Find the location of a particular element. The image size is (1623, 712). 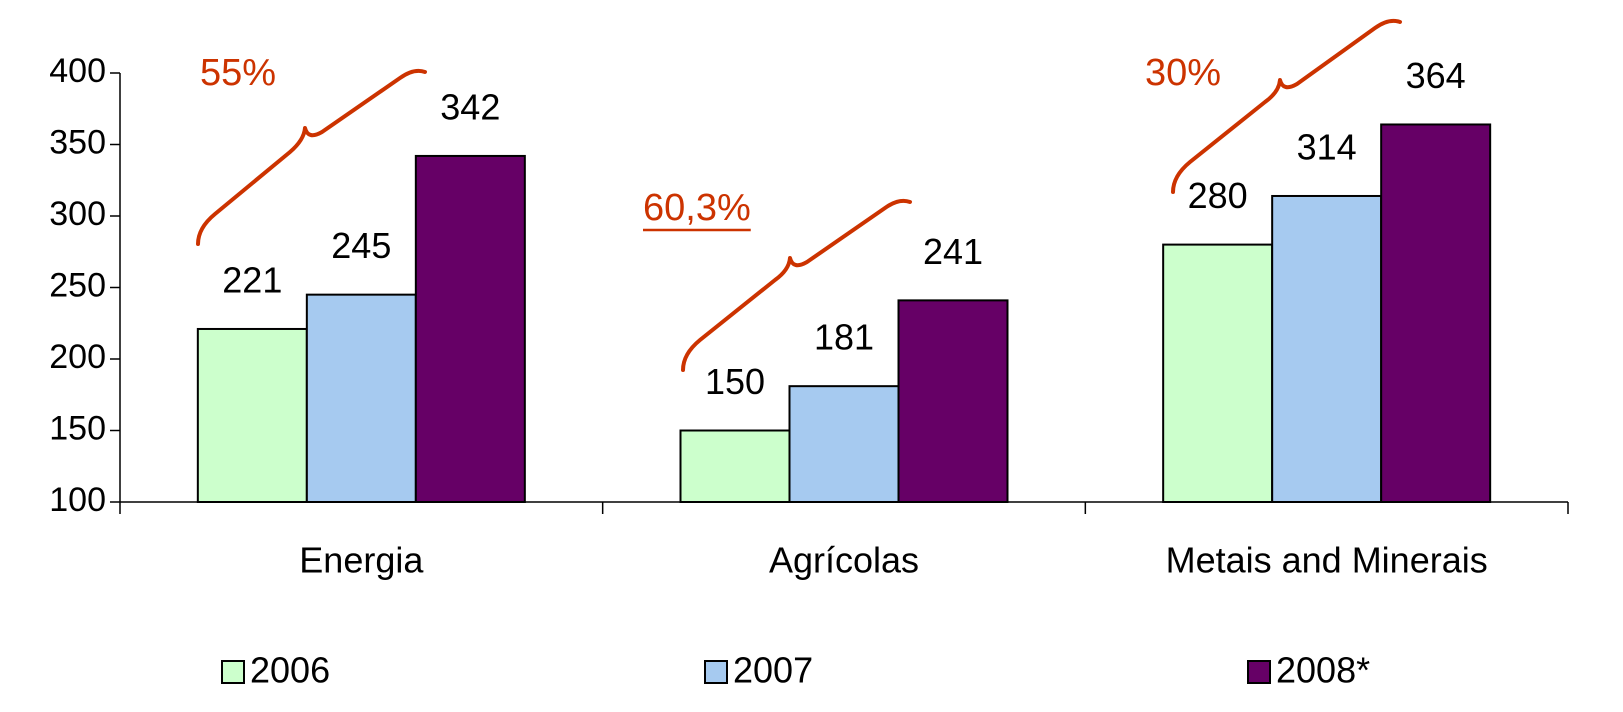

data-label: 342 is located at coordinates (470, 106).